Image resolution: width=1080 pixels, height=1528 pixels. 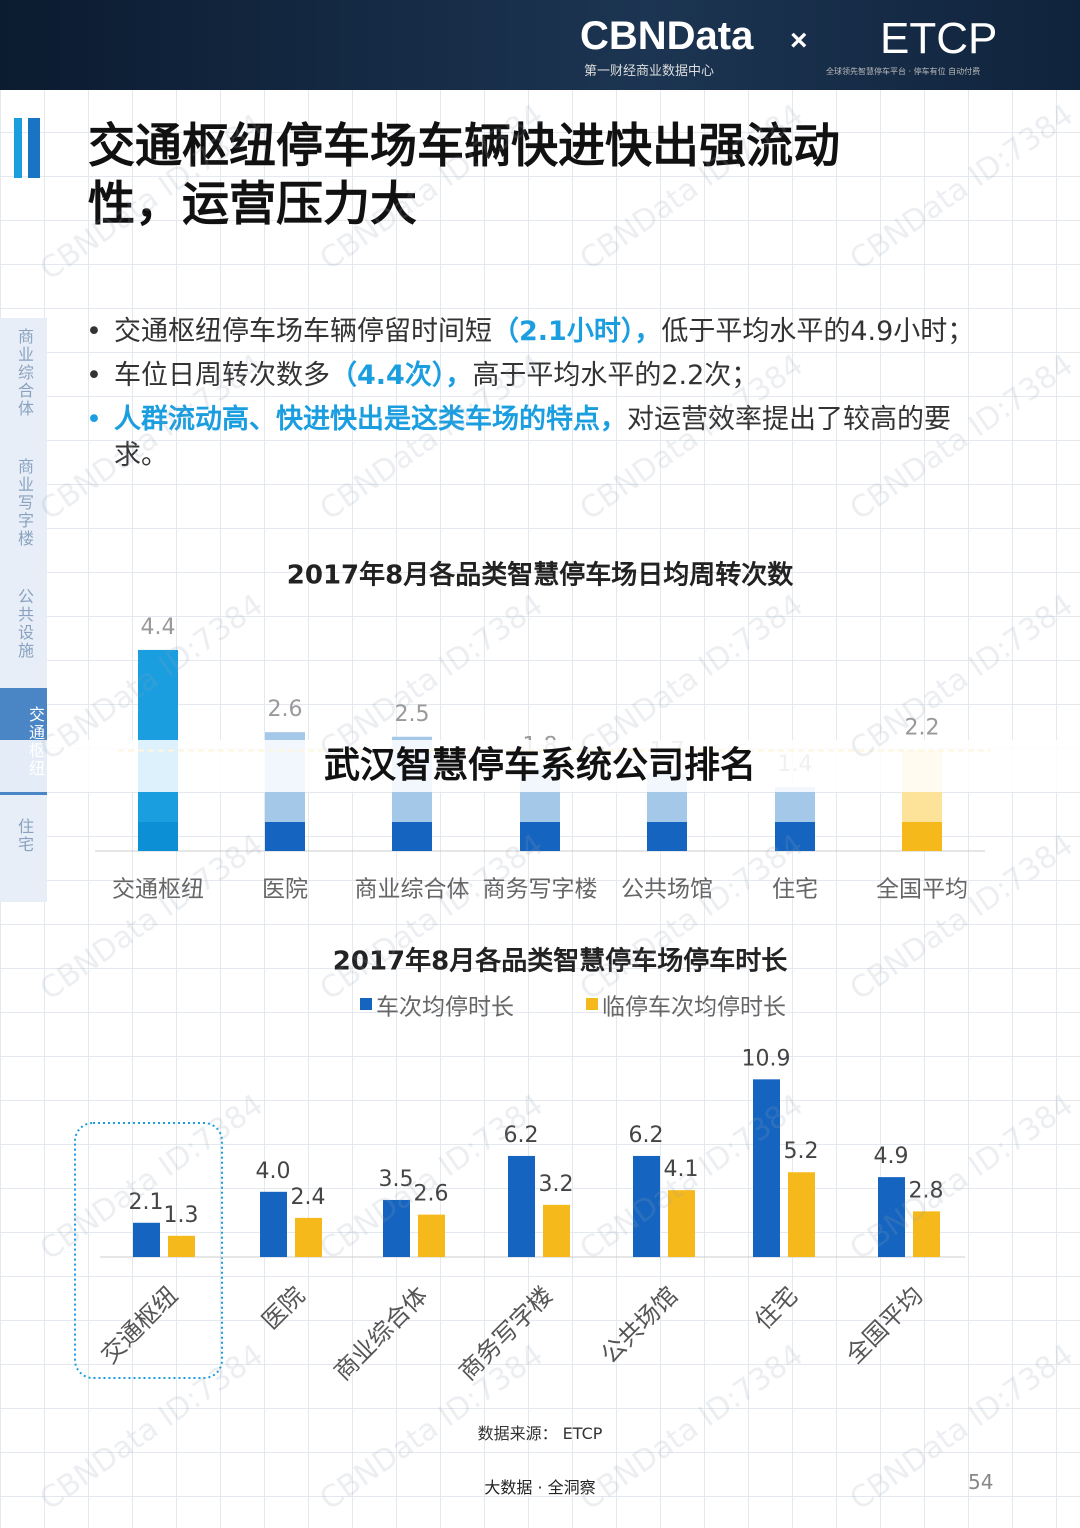 I want to click on value-label: 1.3, so click(x=181, y=1215).